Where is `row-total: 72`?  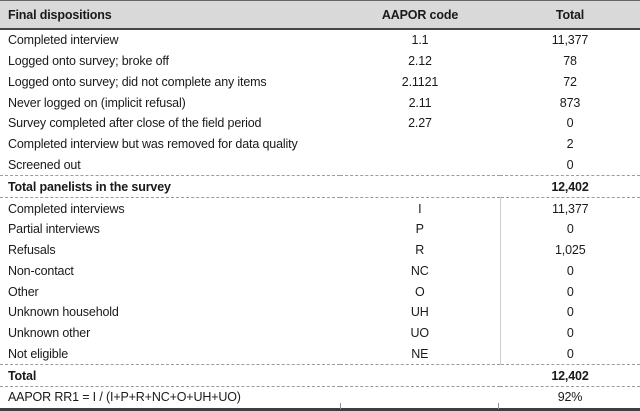
row-total: 72 is located at coordinates (570, 81).